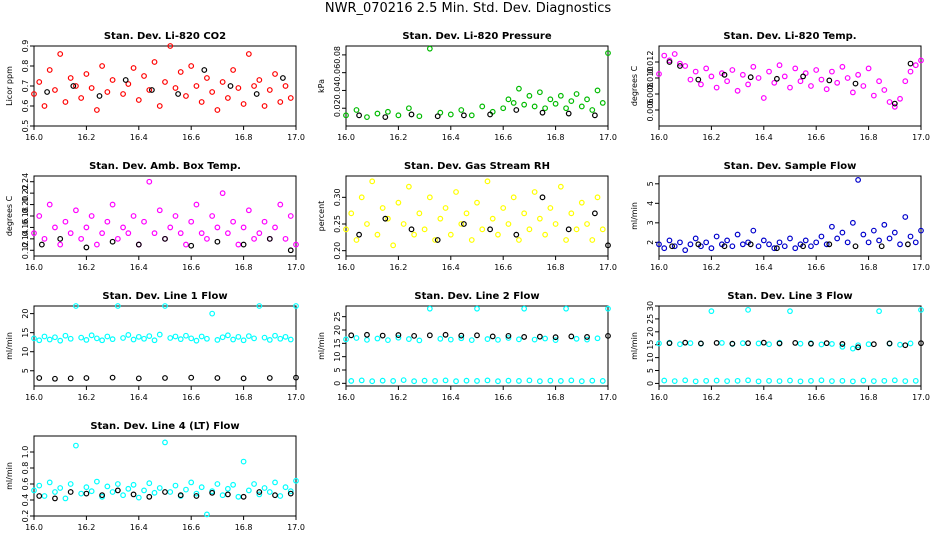 The height and width of the screenshot is (540, 936). I want to click on x-tick-label: 16.6, so click(816, 397).